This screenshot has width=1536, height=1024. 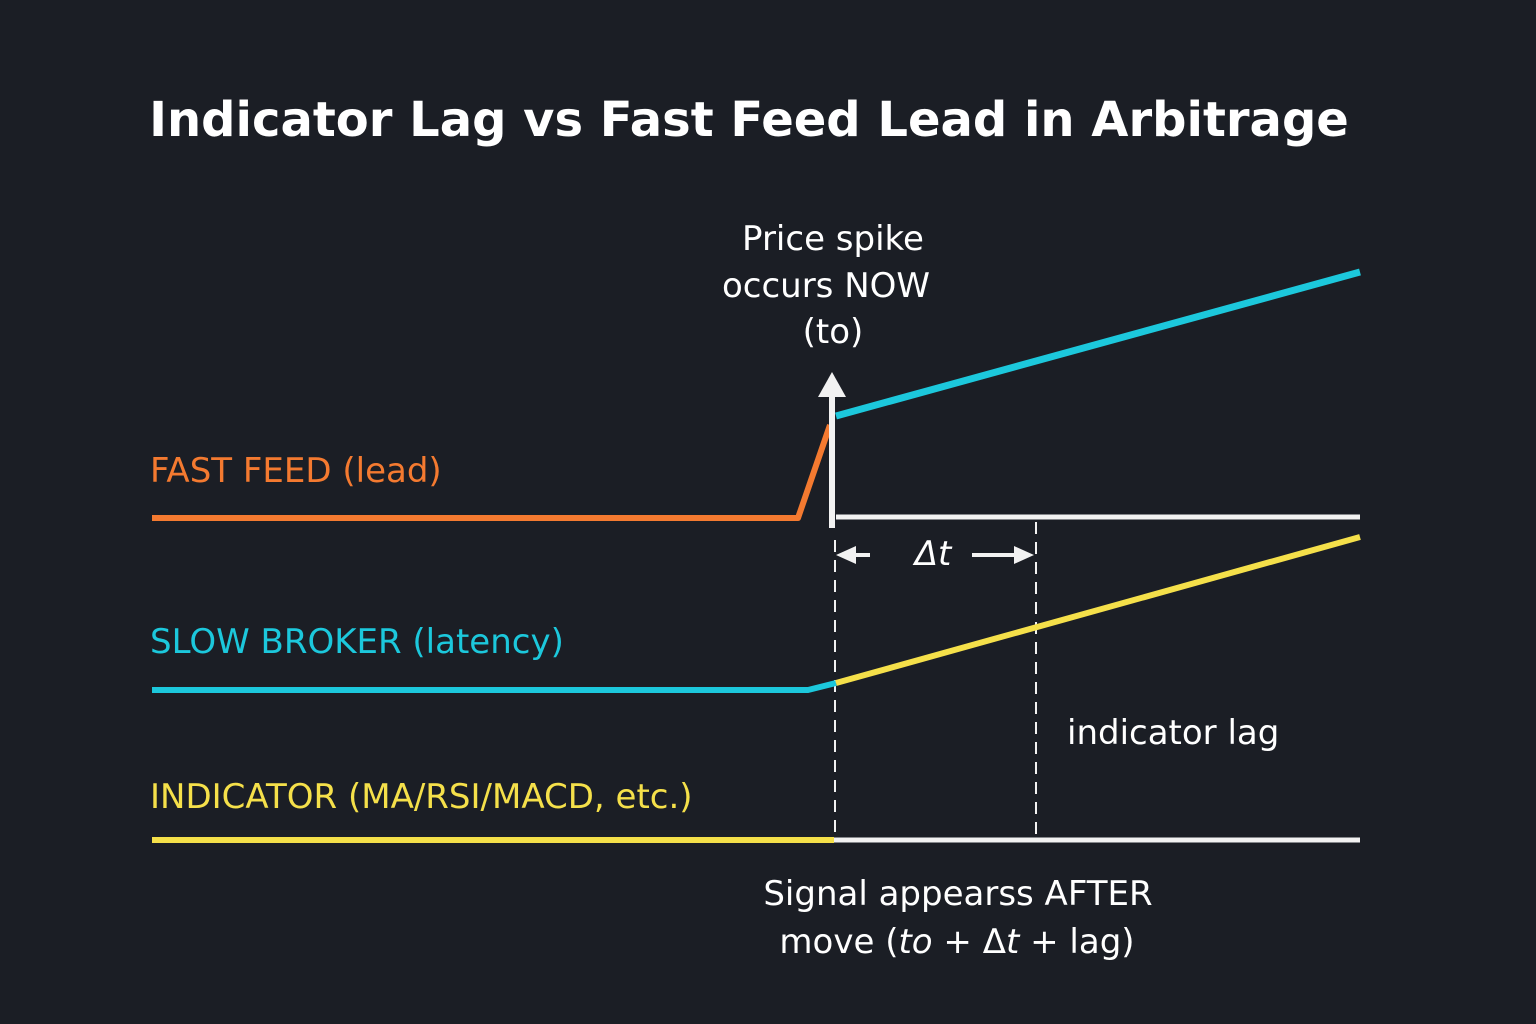 I want to click on slow-broker-label: SLOW BROKER (latency), so click(x=357, y=642).